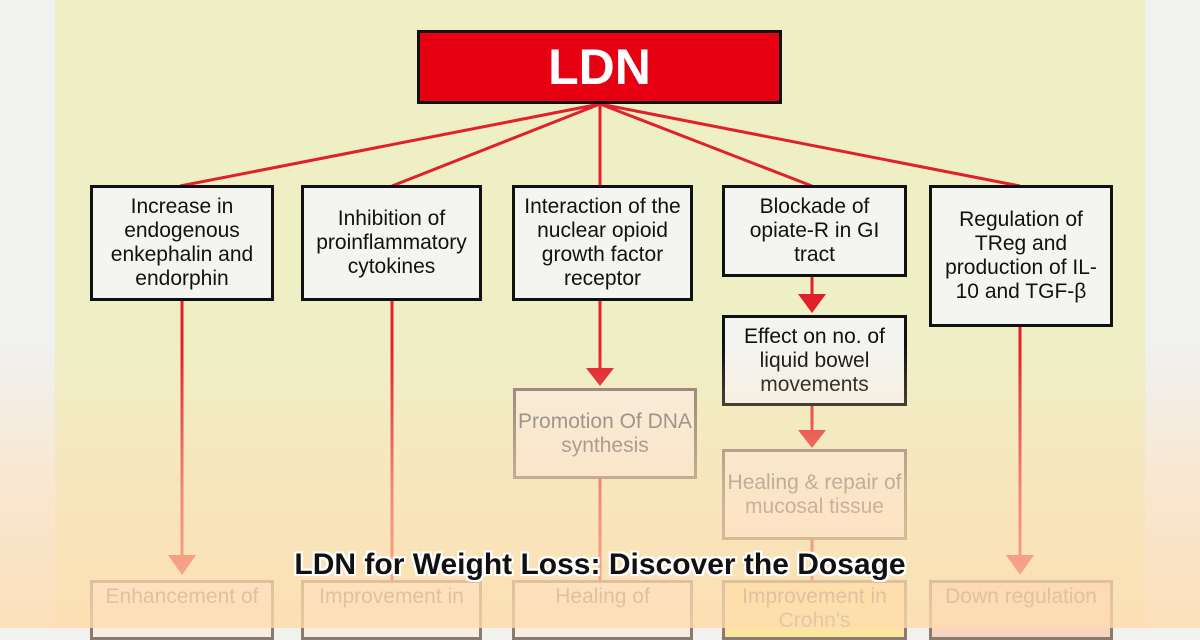 This screenshot has width=1200, height=640. What do you see at coordinates (600, 564) in the screenshot?
I see `caption-title: LDN for Weight Loss: Discover the Dosage` at bounding box center [600, 564].